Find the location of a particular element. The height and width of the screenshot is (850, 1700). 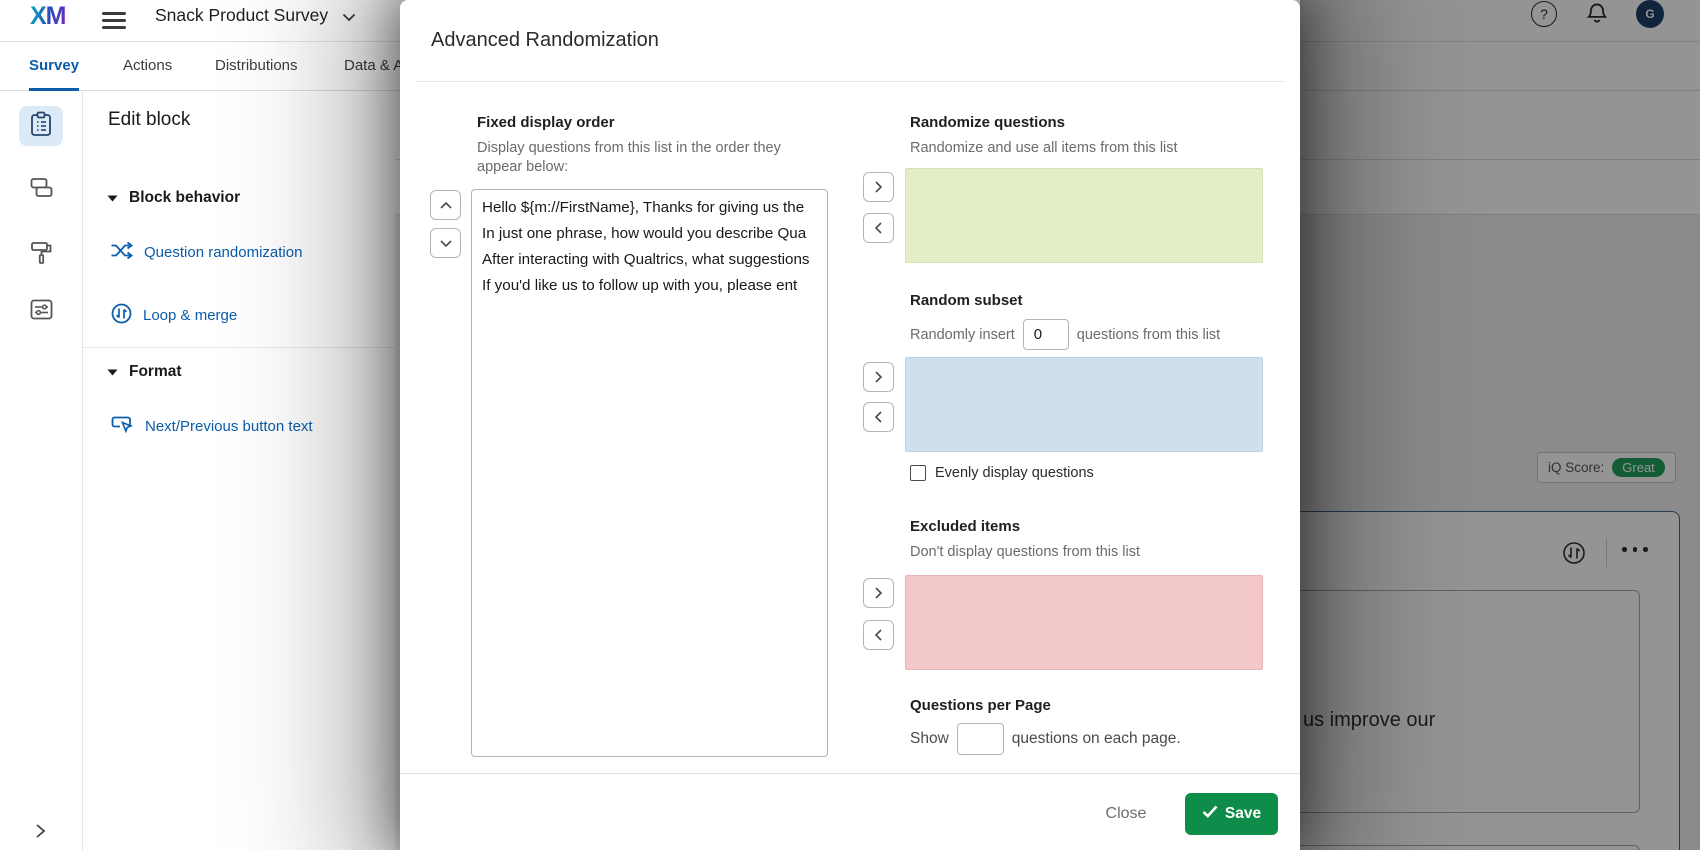

questions-per-page-input is located at coordinates (980, 739).